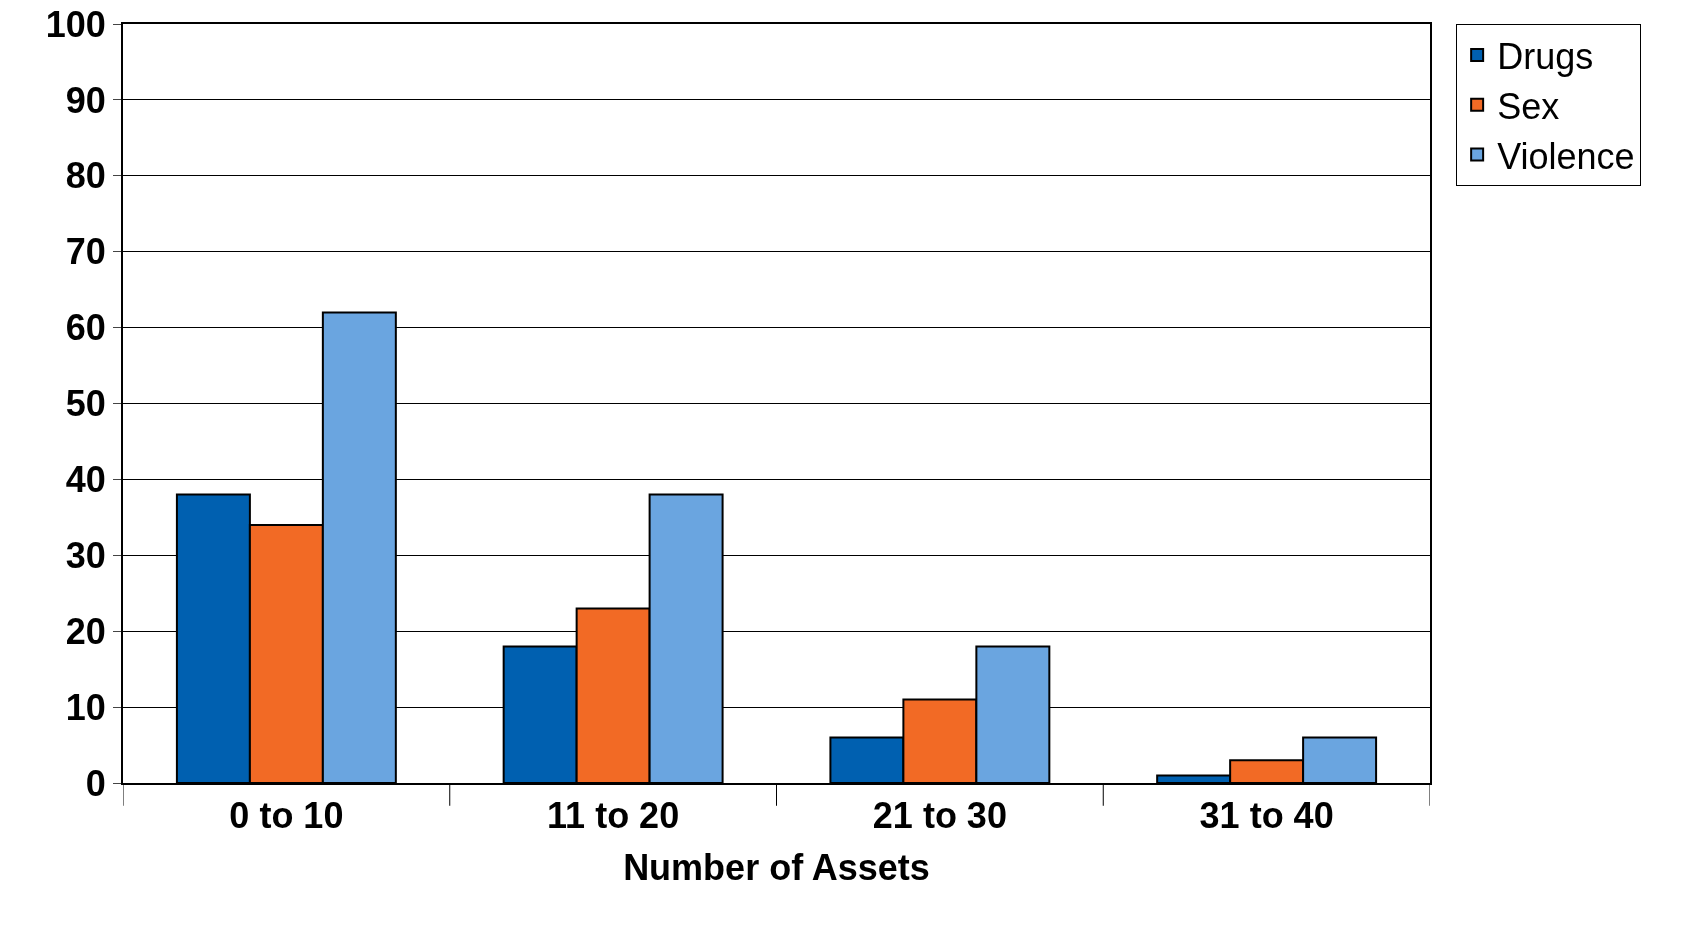 Image resolution: width=1707 pixels, height=943 pixels. I want to click on y-tick-label: 90, so click(85, 100).